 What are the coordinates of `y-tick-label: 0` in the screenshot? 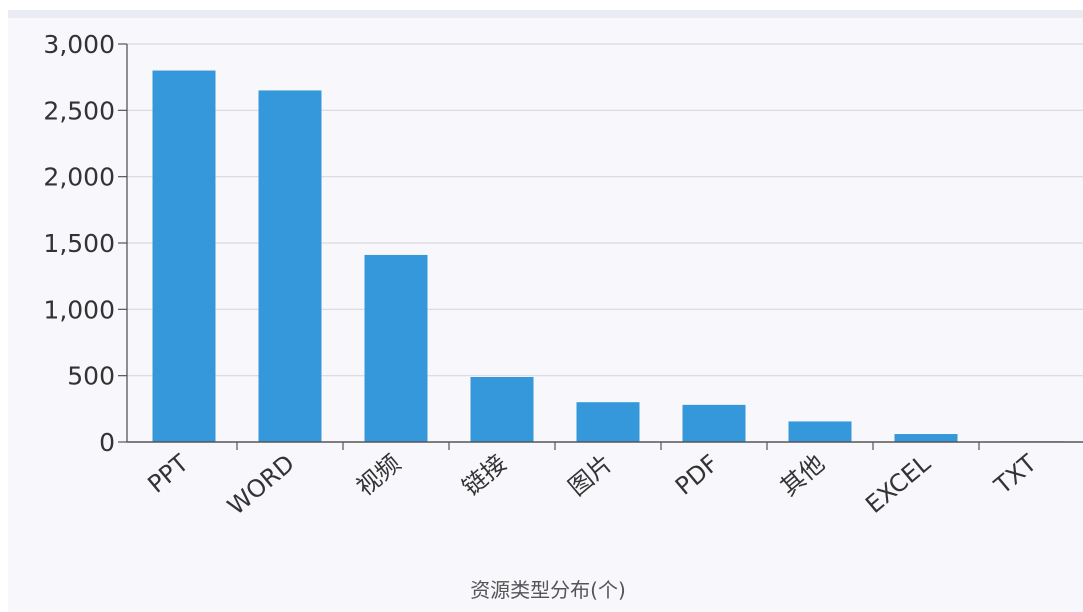 It's located at (107, 442).